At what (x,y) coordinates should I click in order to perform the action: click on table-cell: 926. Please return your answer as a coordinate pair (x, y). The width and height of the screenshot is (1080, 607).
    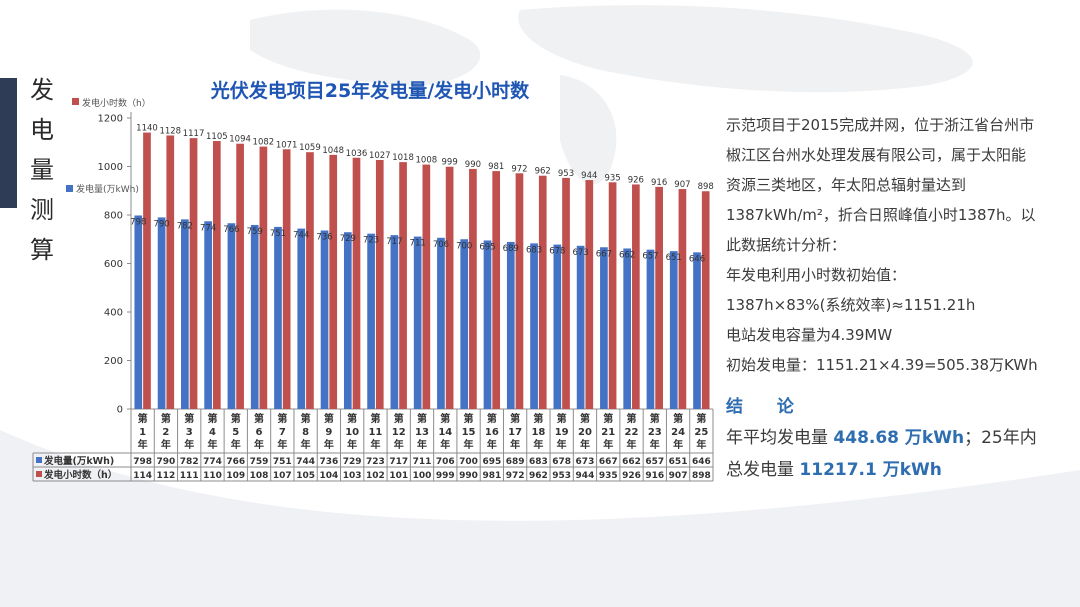
    Looking at the image, I should click on (631, 476).